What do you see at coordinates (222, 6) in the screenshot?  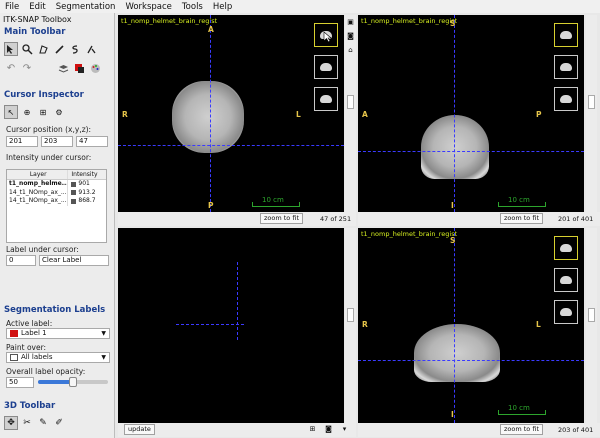 I see `menu-help: Help` at bounding box center [222, 6].